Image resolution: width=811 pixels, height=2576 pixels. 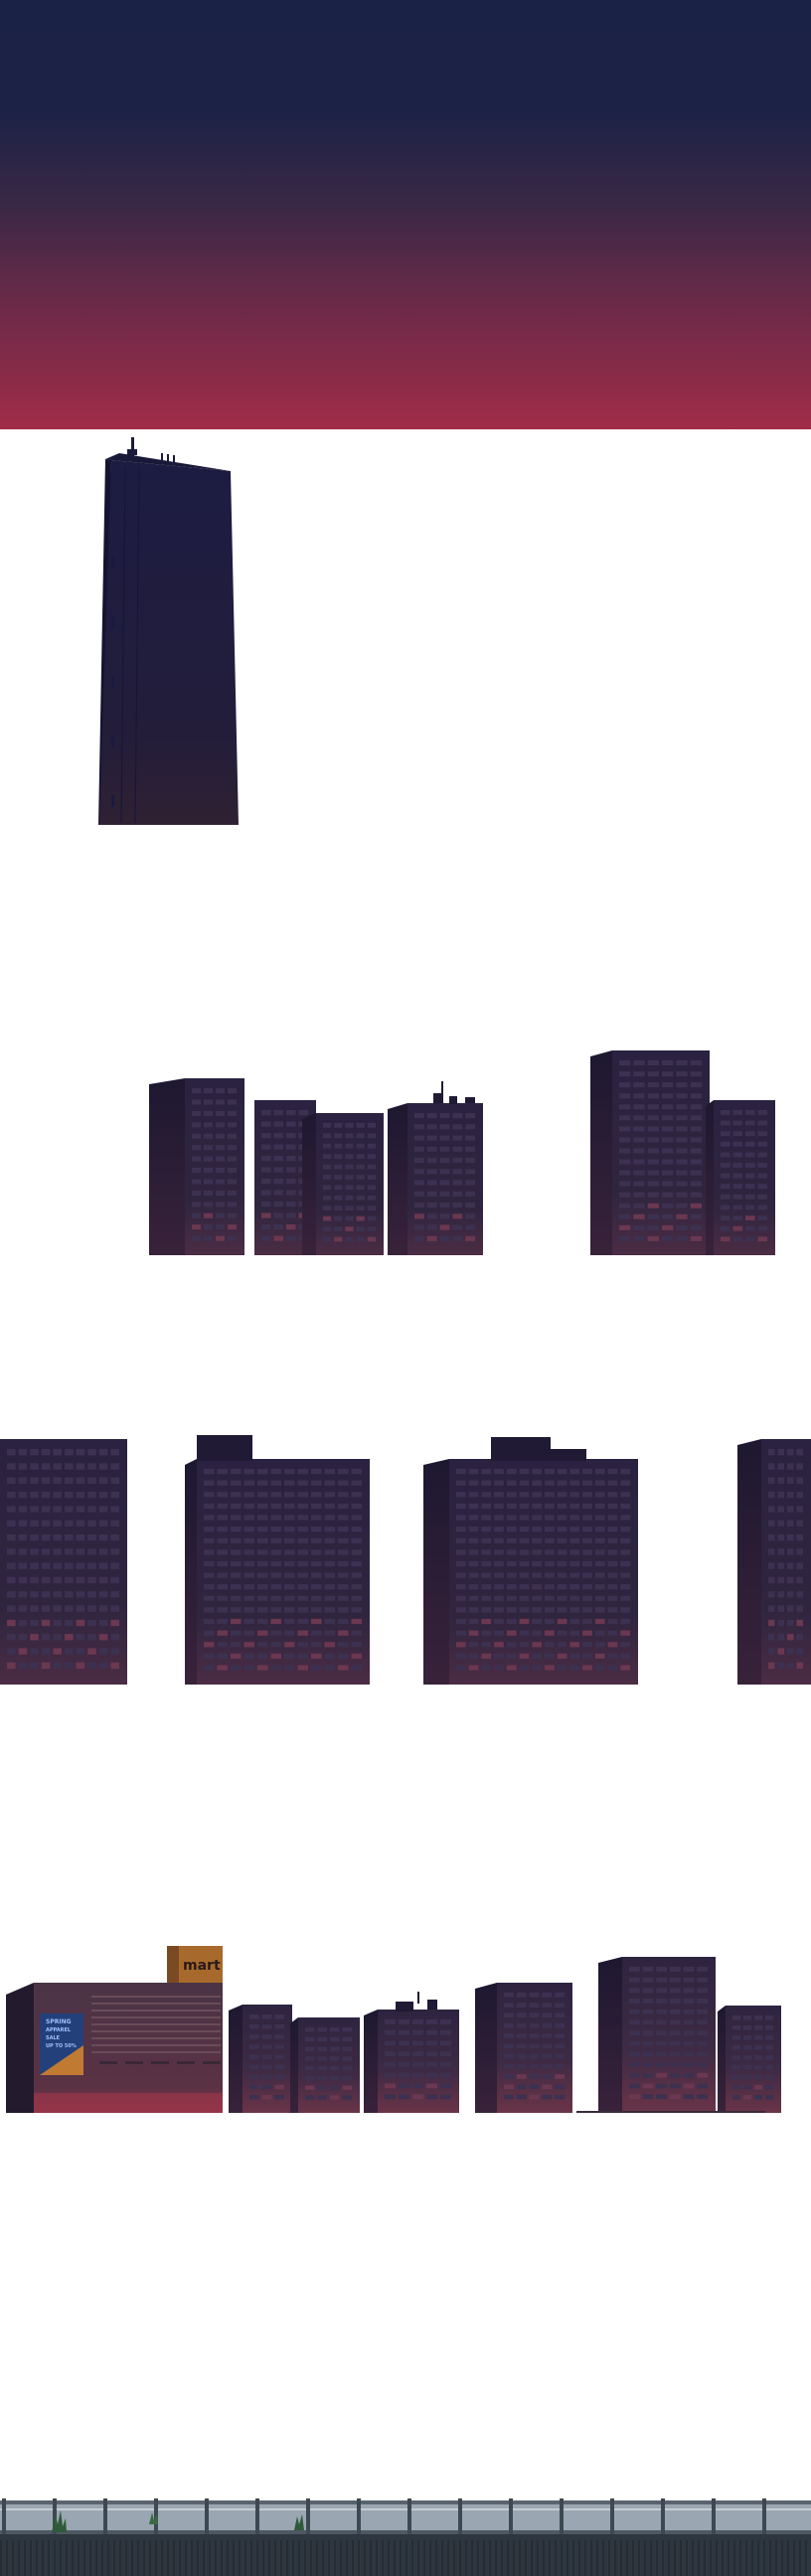 I want to click on rail-post, so click(x=511, y=2516).